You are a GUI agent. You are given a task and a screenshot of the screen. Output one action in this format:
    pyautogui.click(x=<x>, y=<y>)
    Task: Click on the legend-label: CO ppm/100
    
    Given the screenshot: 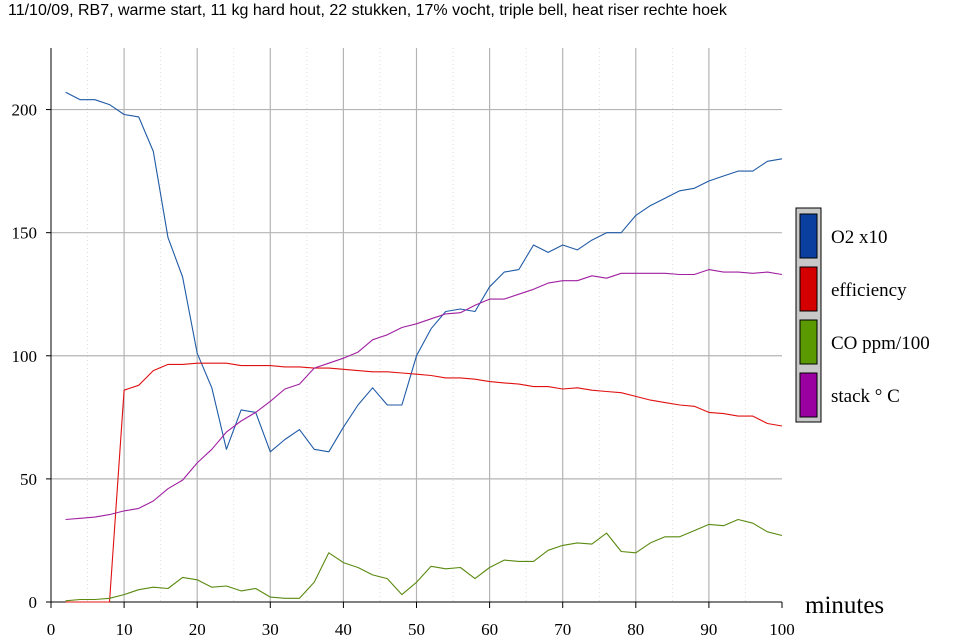 What is the action you would take?
    pyautogui.click(x=880, y=343)
    